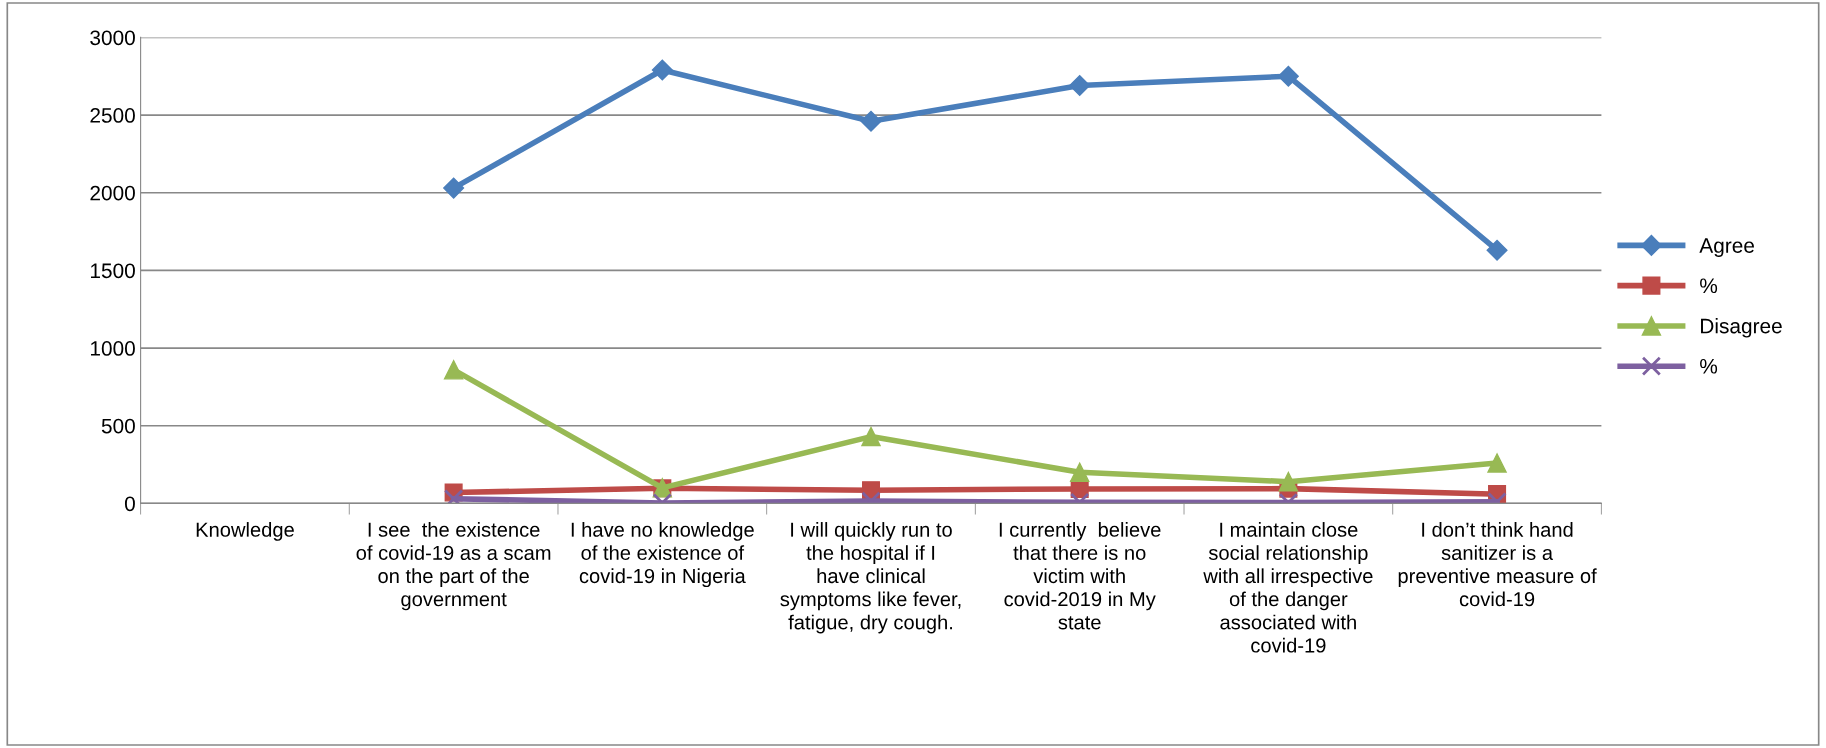 The height and width of the screenshot is (748, 1826). Describe the element at coordinates (112, 348) in the screenshot. I see `y-tick-label: 1000` at that location.